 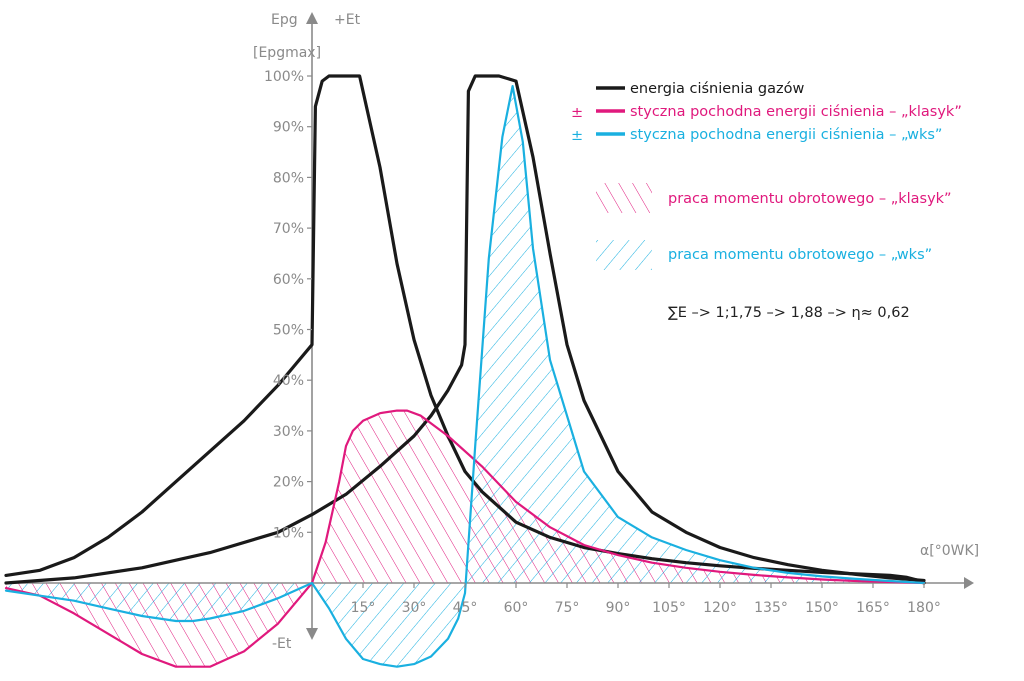 I want to click on y-tick-label: 100%, so click(x=284, y=77).